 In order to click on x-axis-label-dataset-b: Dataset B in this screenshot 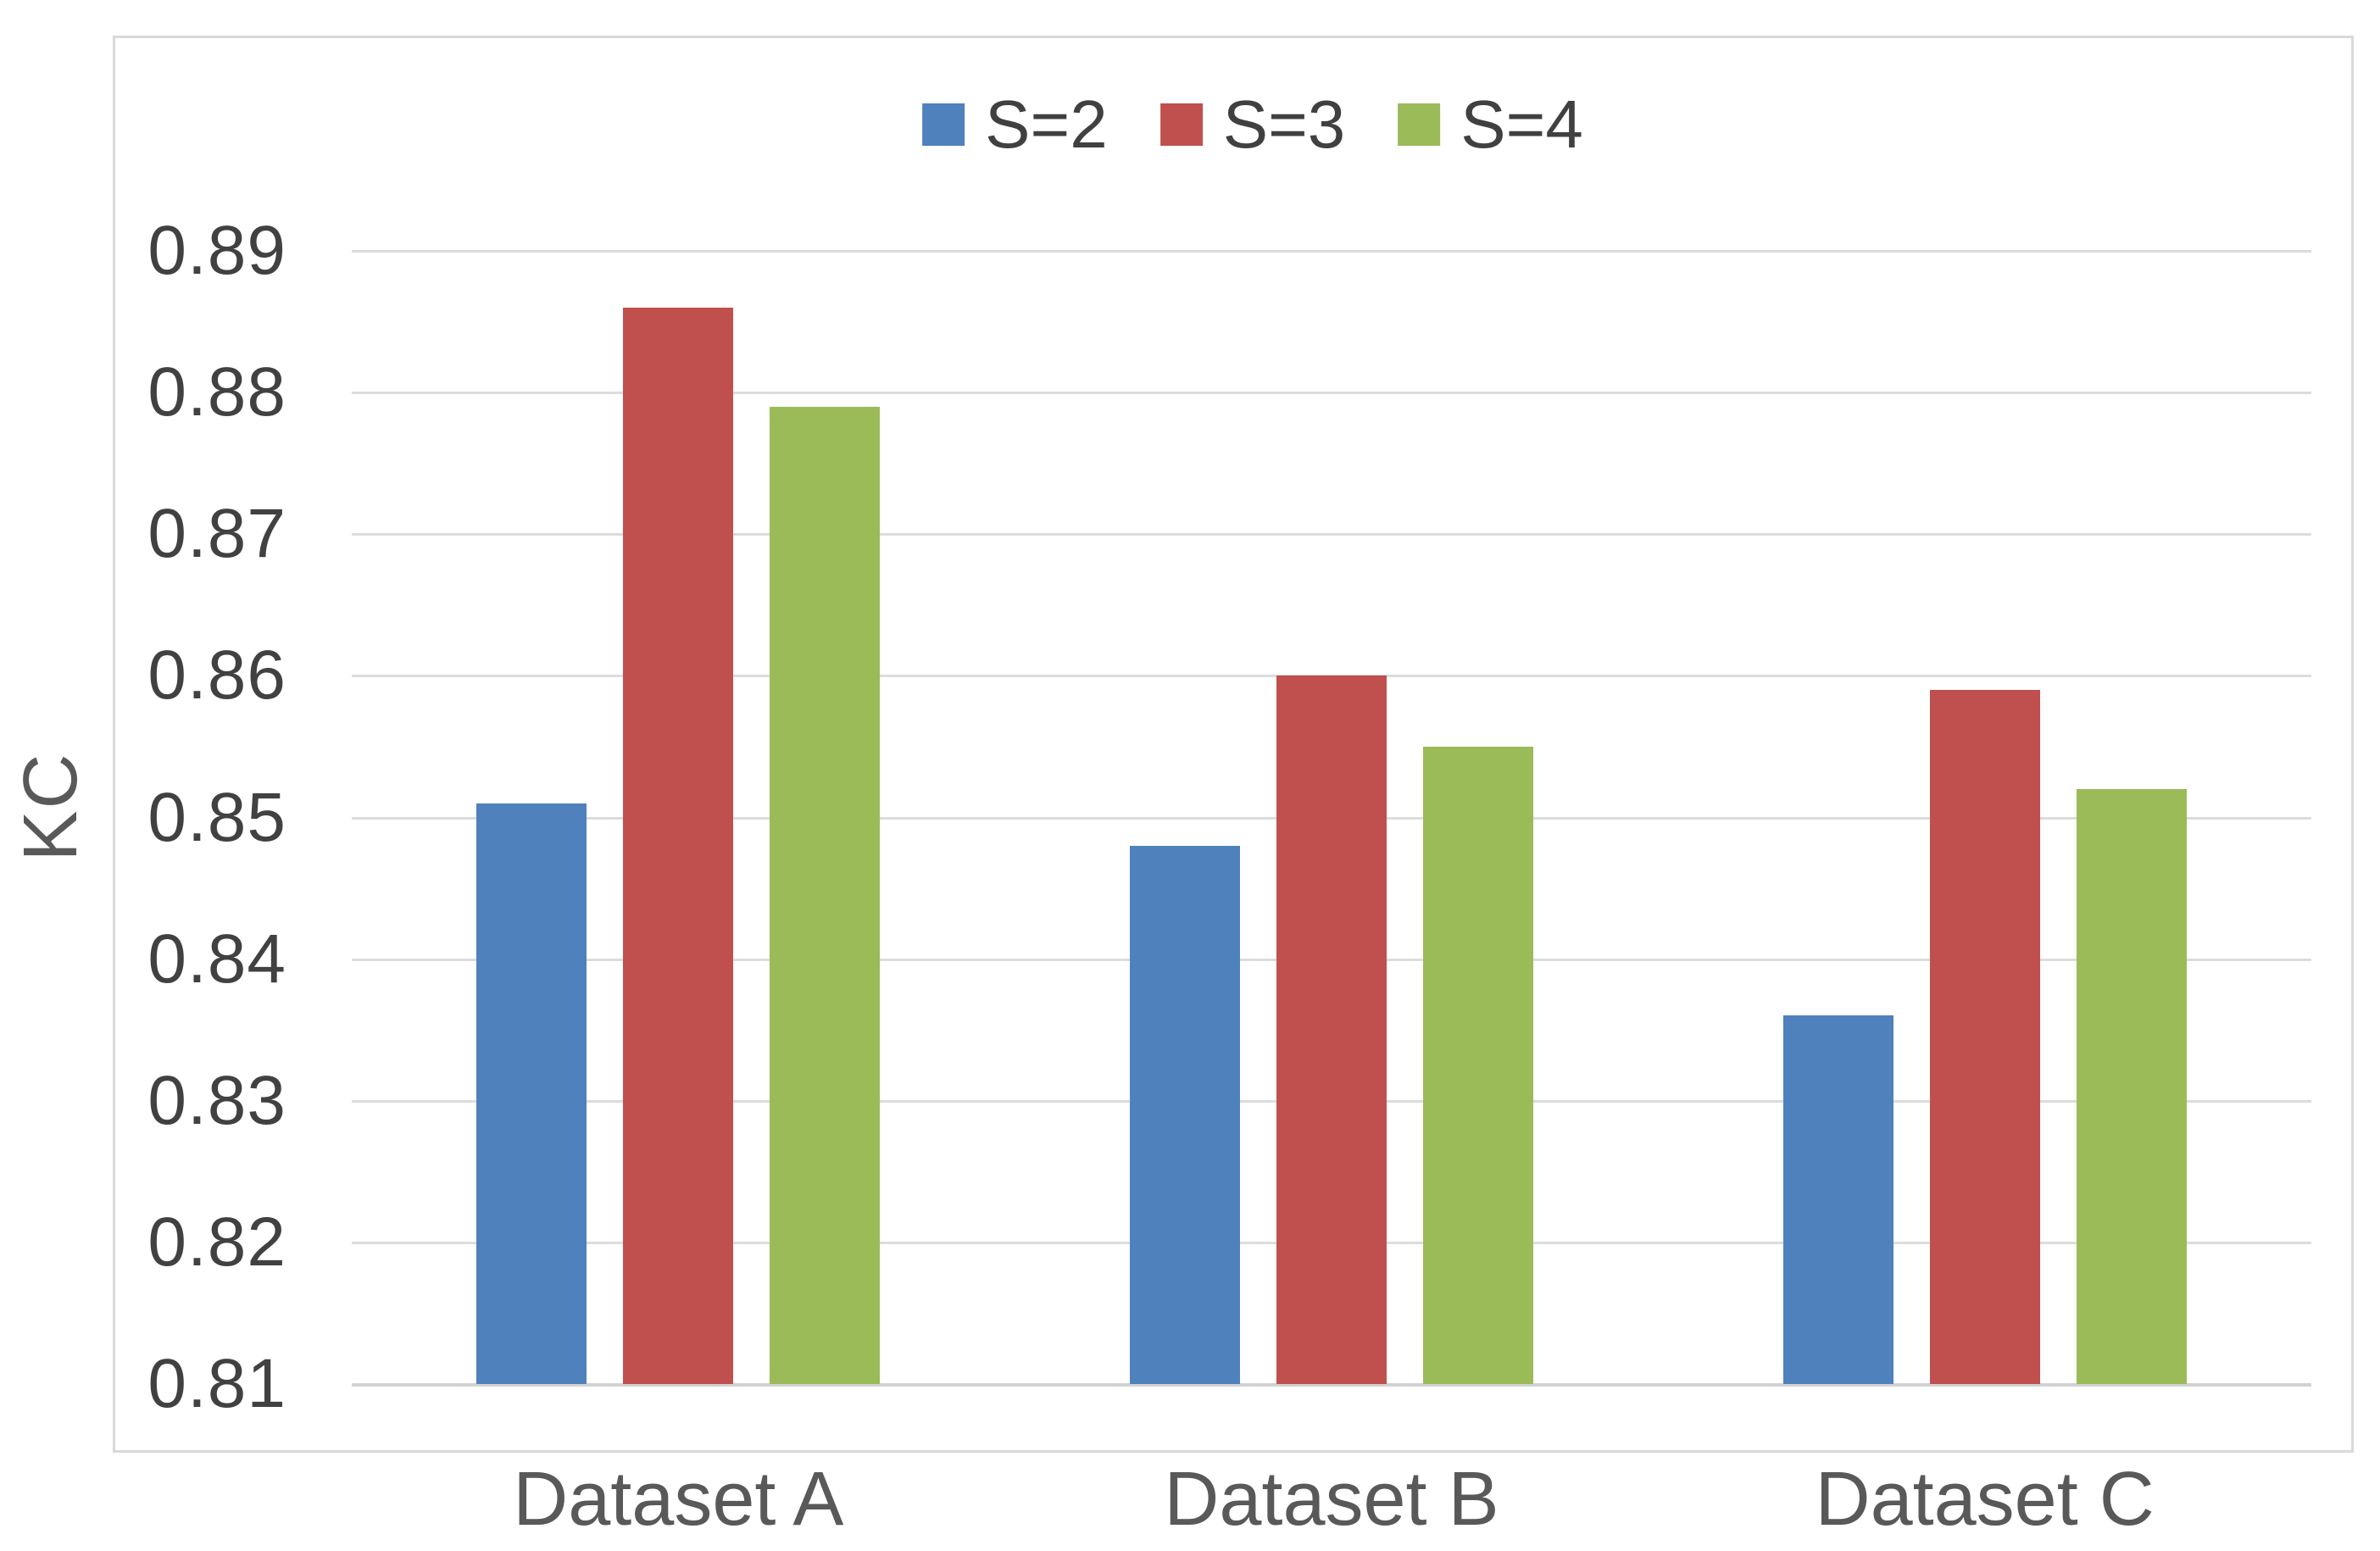, I will do `click(1332, 1499)`.